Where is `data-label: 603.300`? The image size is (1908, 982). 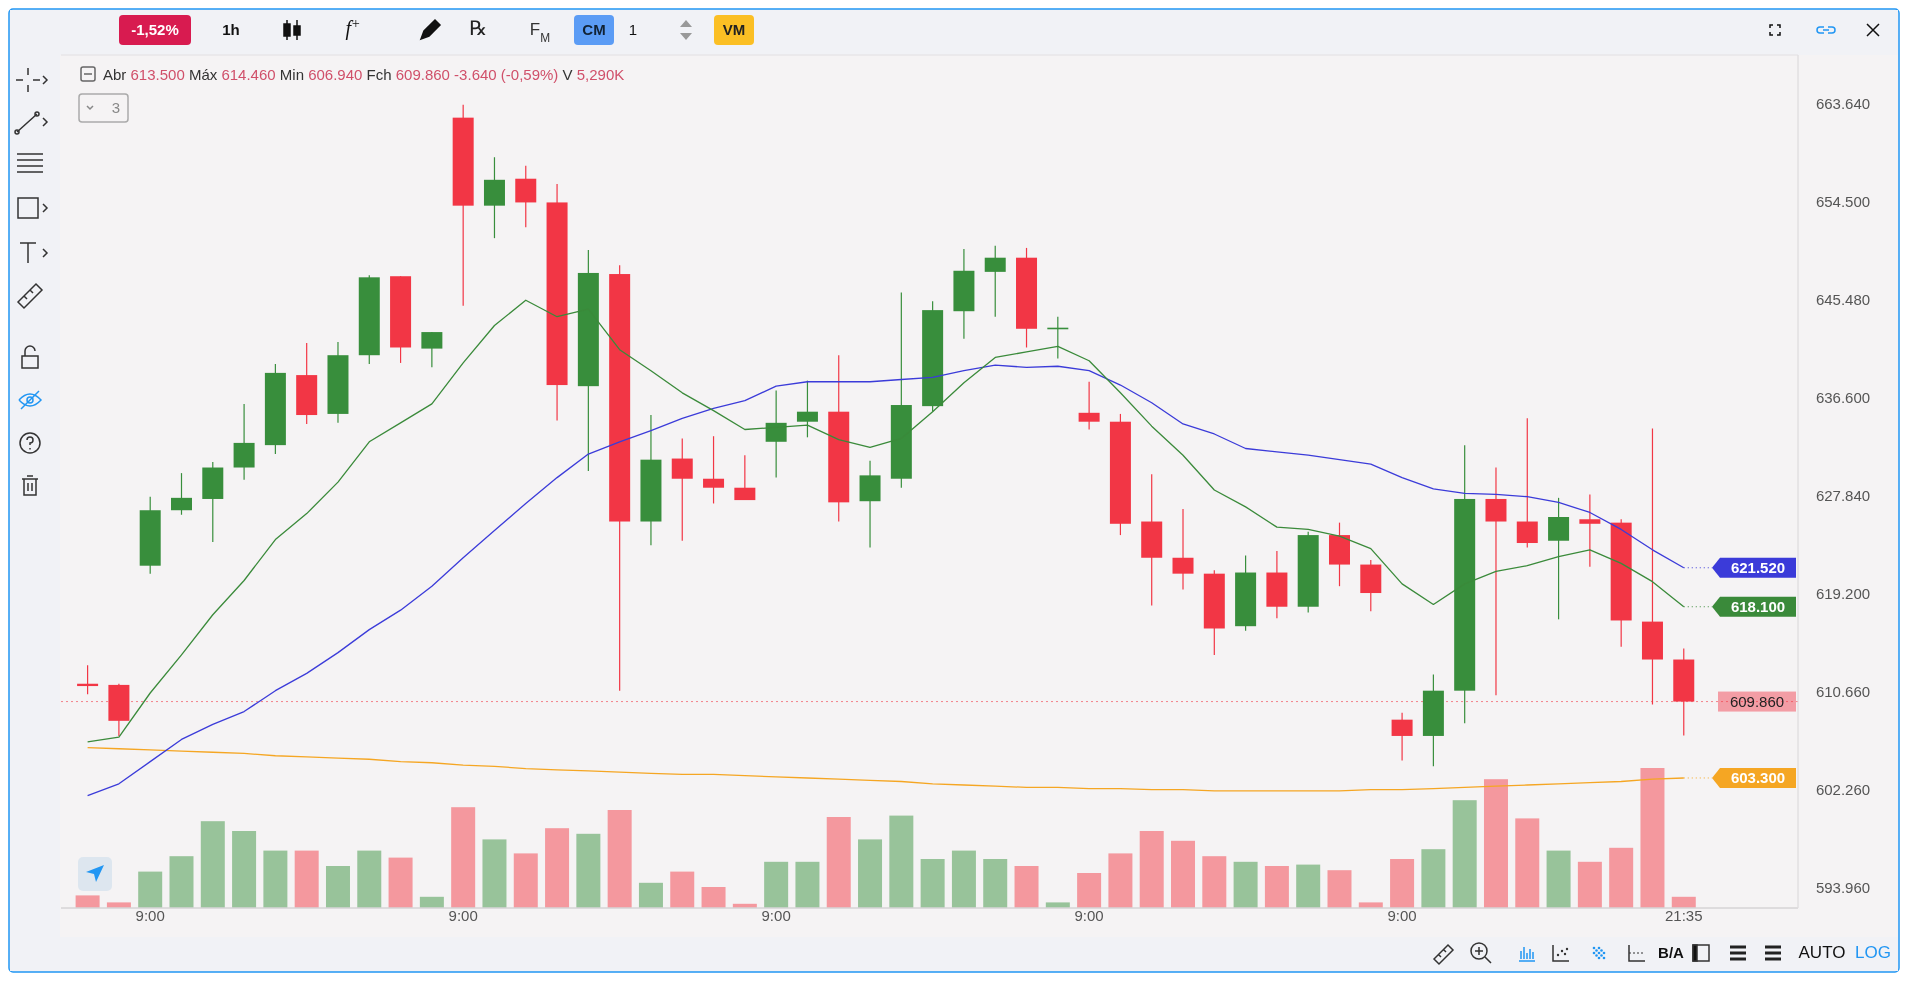 data-label: 603.300 is located at coordinates (1758, 777).